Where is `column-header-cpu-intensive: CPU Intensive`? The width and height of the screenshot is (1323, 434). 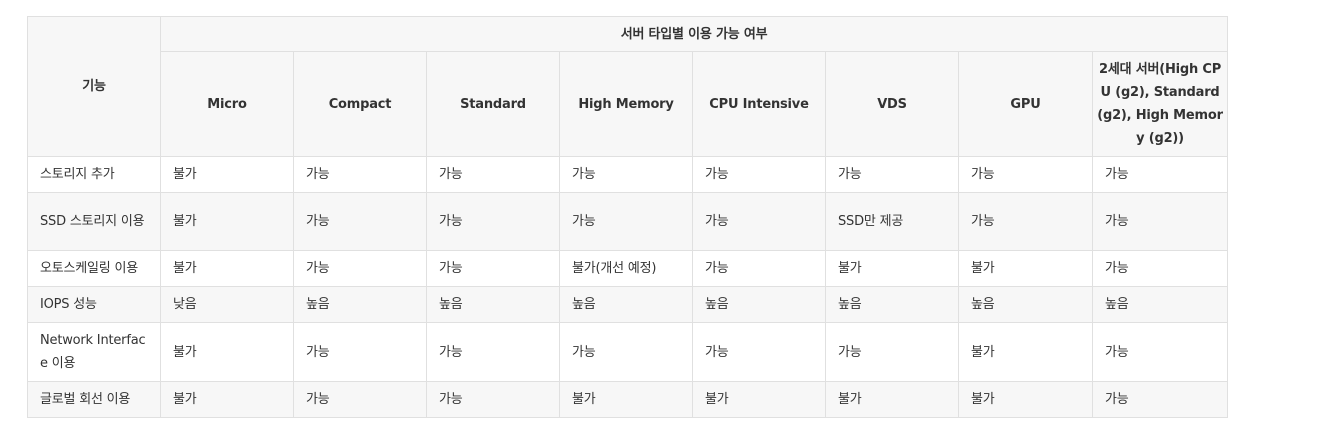
column-header-cpu-intensive: CPU Intensive is located at coordinates (759, 104).